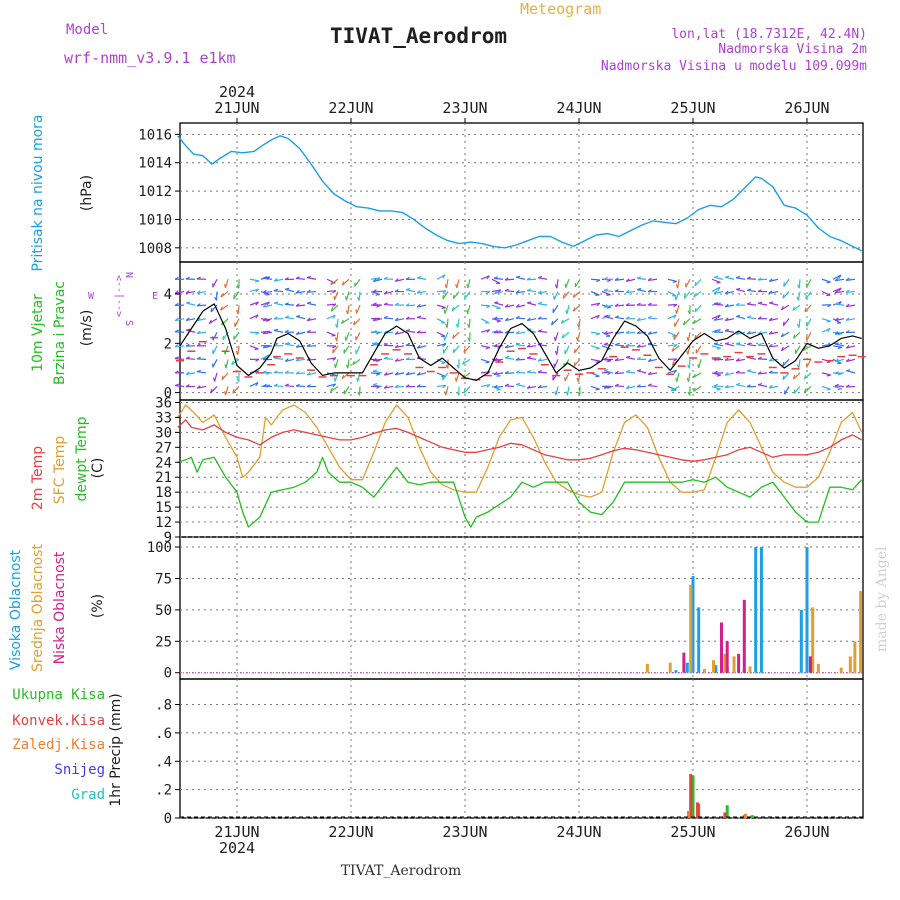 Image resolution: width=900 pixels, height=900 pixels. Describe the element at coordinates (684, 662) in the screenshot. I see `bar-niska-oblacnost` at that location.